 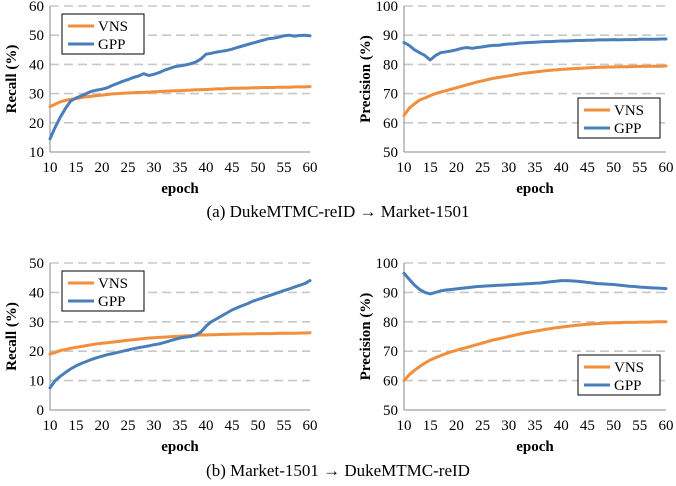 What do you see at coordinates (338, 470) in the screenshot?
I see `caption-b: (b) Market-1501 → DukeMTMC-reID` at bounding box center [338, 470].